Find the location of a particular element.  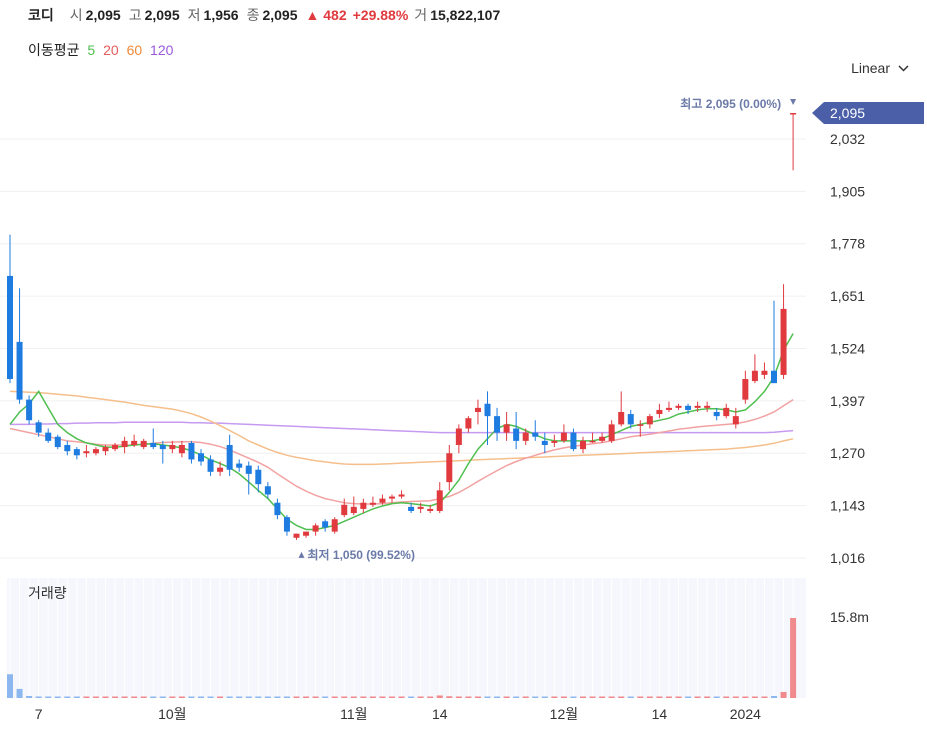

y-tick-label: 1,143 is located at coordinates (847, 506).